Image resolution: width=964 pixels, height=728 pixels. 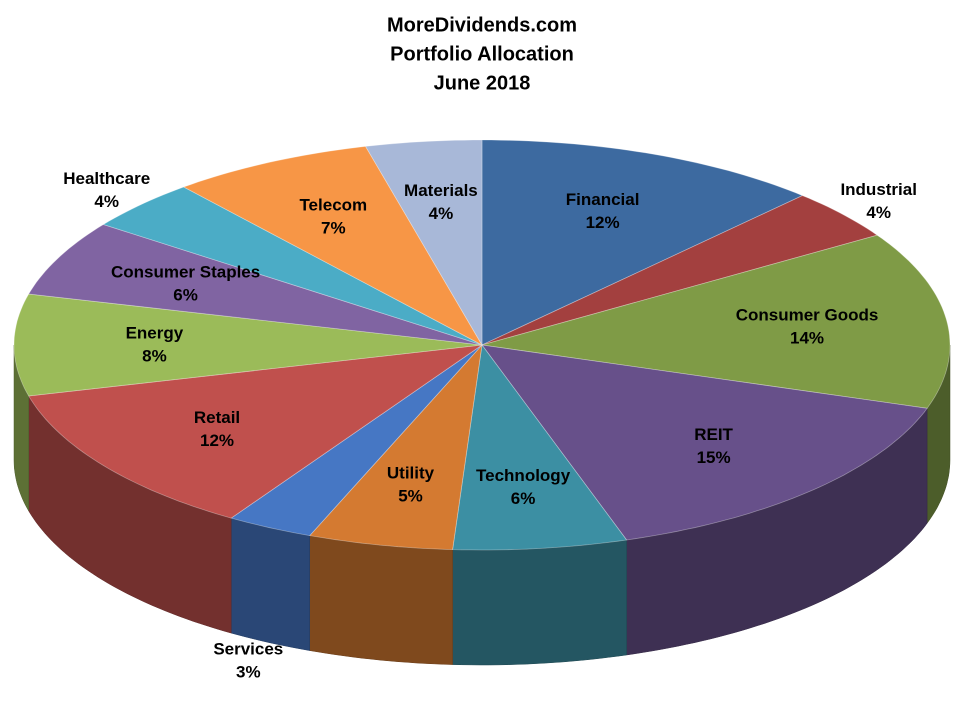 I want to click on slice-value-label: 7%, so click(x=333, y=228).